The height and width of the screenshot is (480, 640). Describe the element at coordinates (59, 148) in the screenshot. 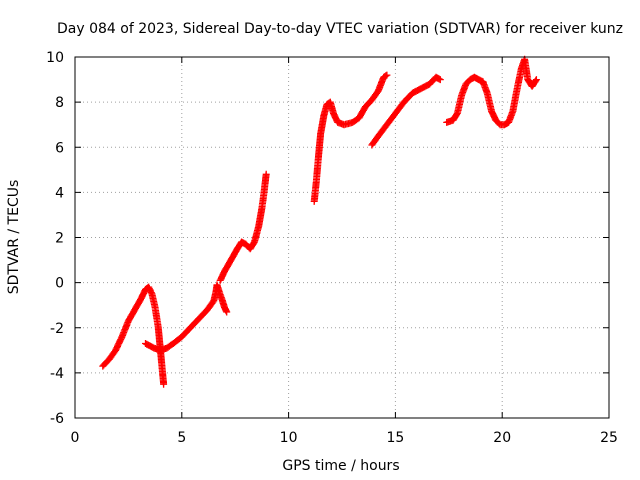

I see `y-tick-label: 6` at that location.